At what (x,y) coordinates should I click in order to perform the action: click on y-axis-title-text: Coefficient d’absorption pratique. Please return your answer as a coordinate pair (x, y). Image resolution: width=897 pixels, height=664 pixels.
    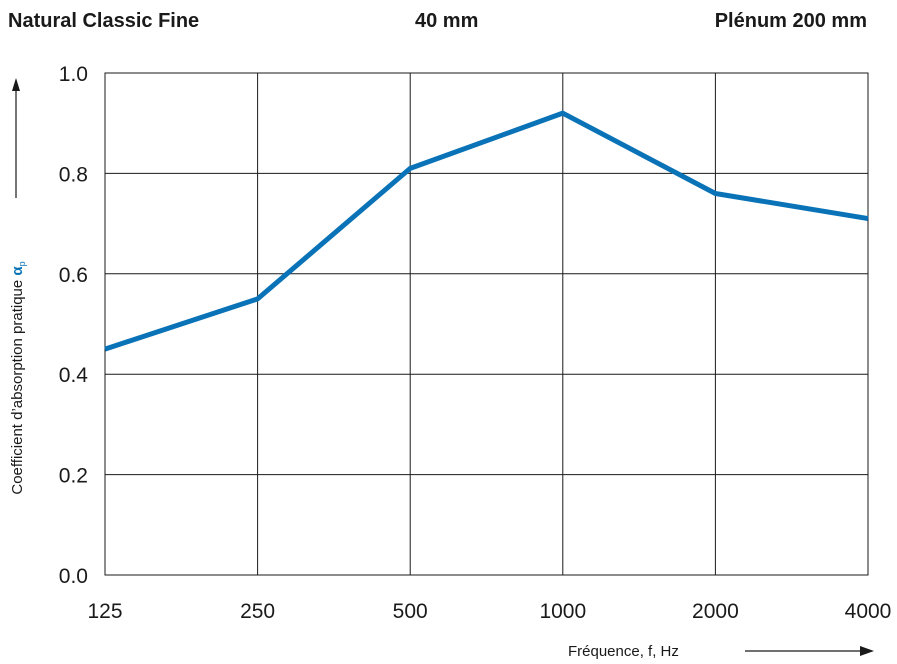
    Looking at the image, I should click on (17, 385).